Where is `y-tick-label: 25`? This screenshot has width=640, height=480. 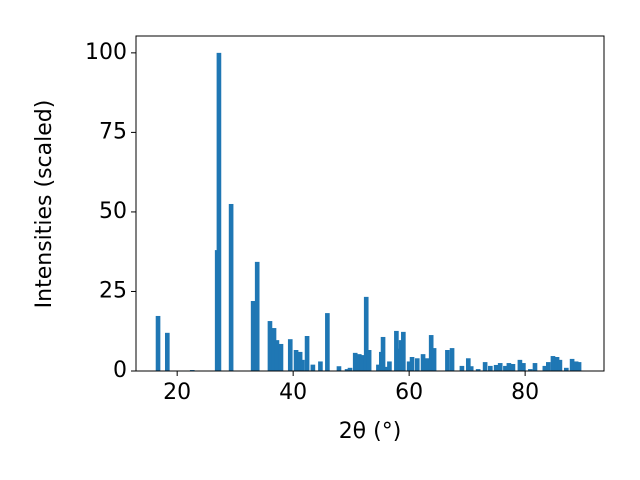 y-tick-label: 25 is located at coordinates (113, 290).